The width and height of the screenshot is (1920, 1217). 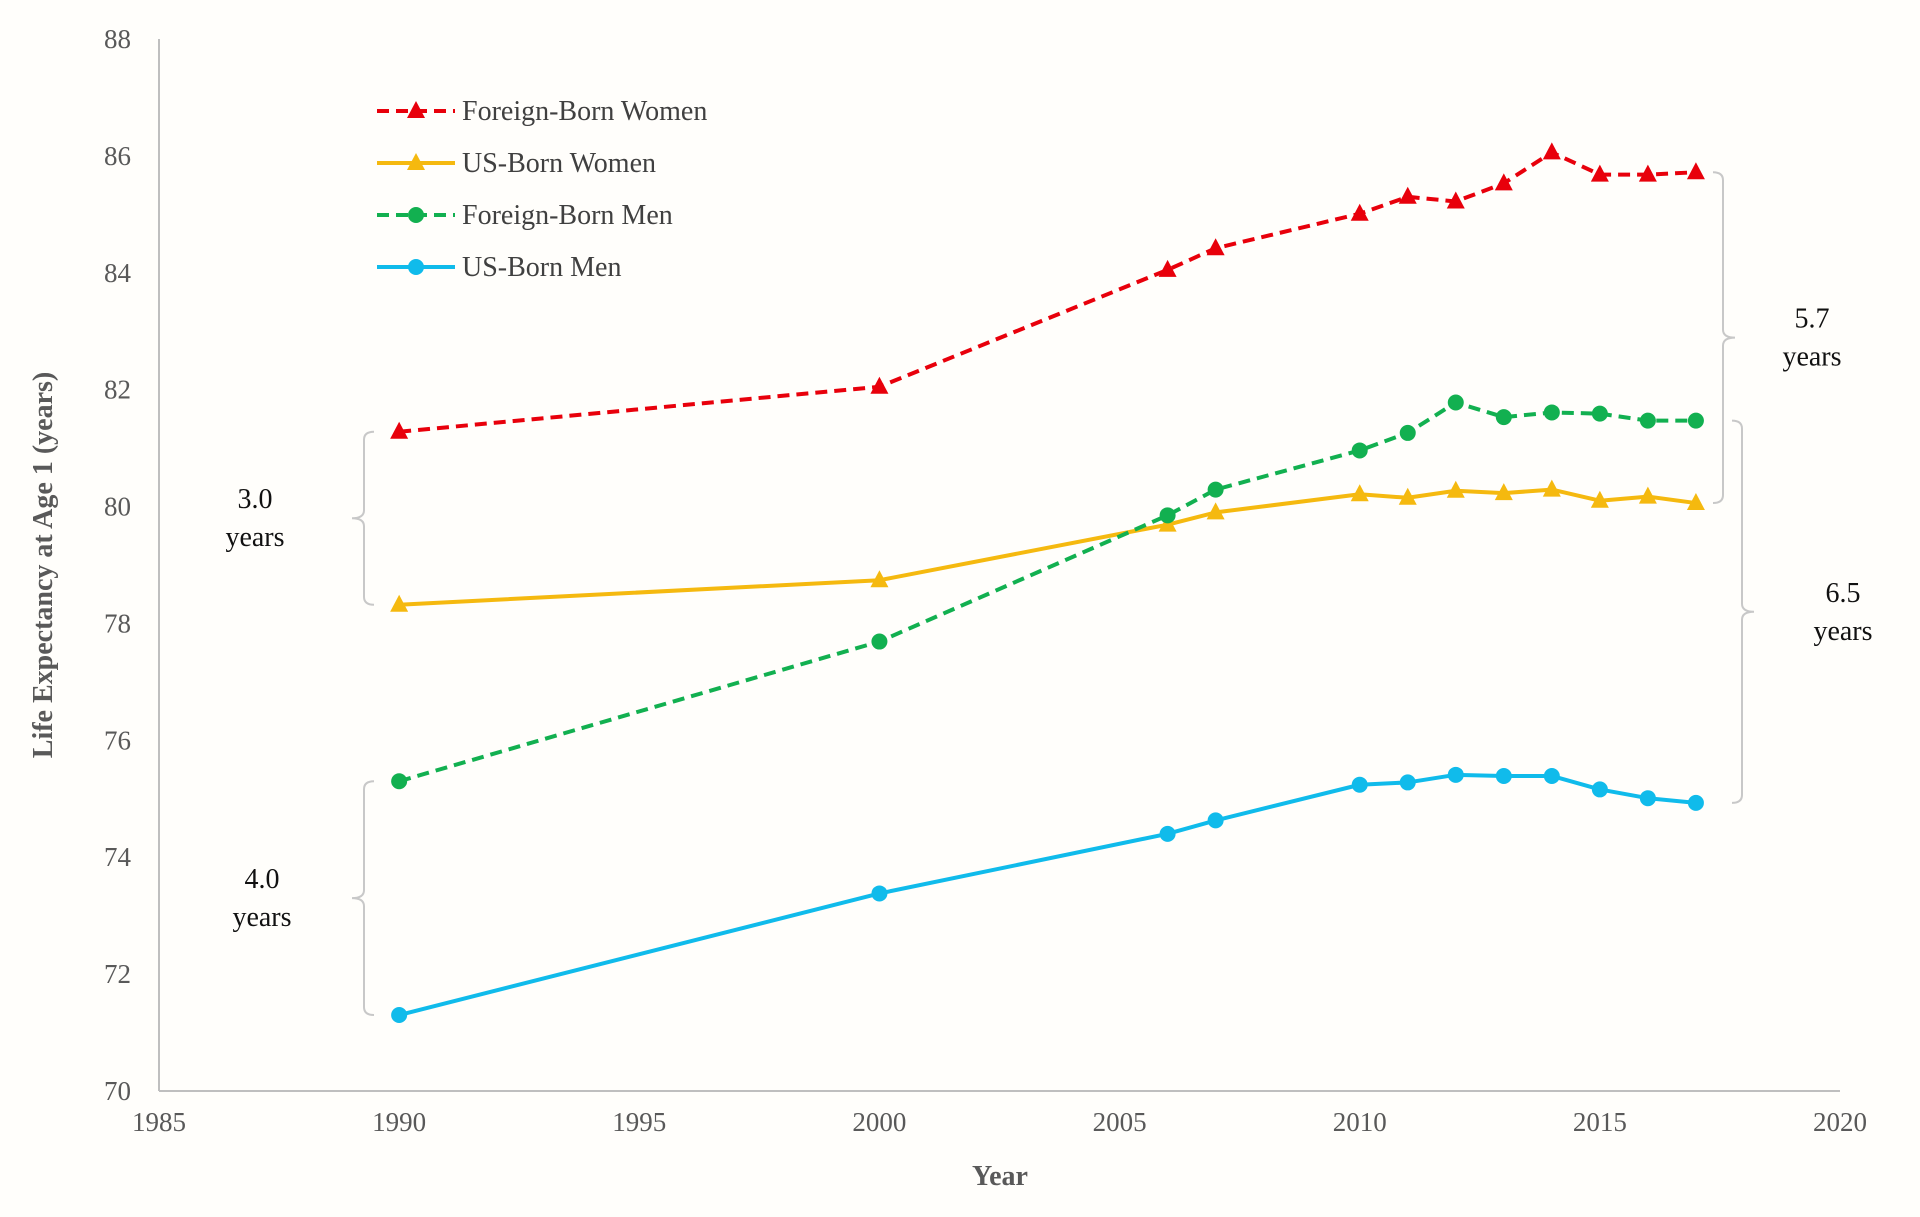 I want to click on x-tick-label: 2020, so click(x=1840, y=1122).